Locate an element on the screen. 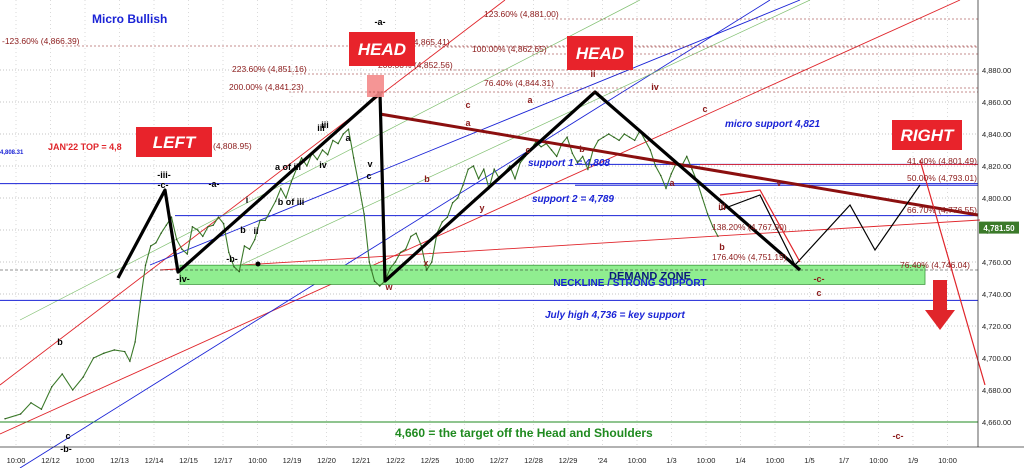 The height and width of the screenshot is (468, 1024). y-tick-label: 4,880.00 is located at coordinates (996, 70).